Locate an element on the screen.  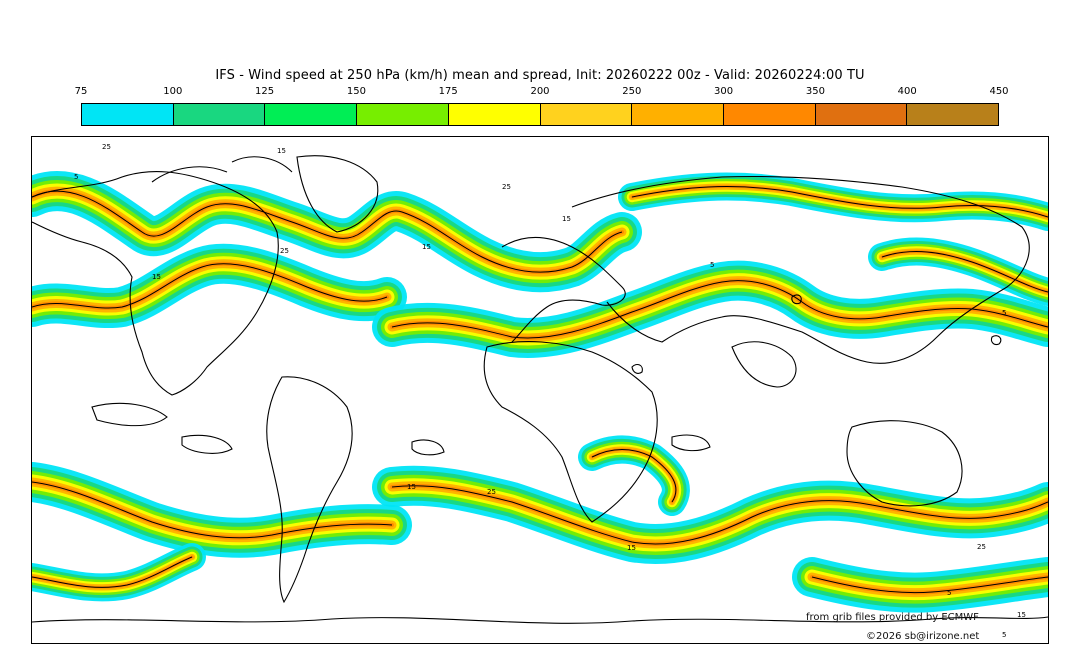
colorbar-tick-label: 150 is located at coordinates (356, 91).